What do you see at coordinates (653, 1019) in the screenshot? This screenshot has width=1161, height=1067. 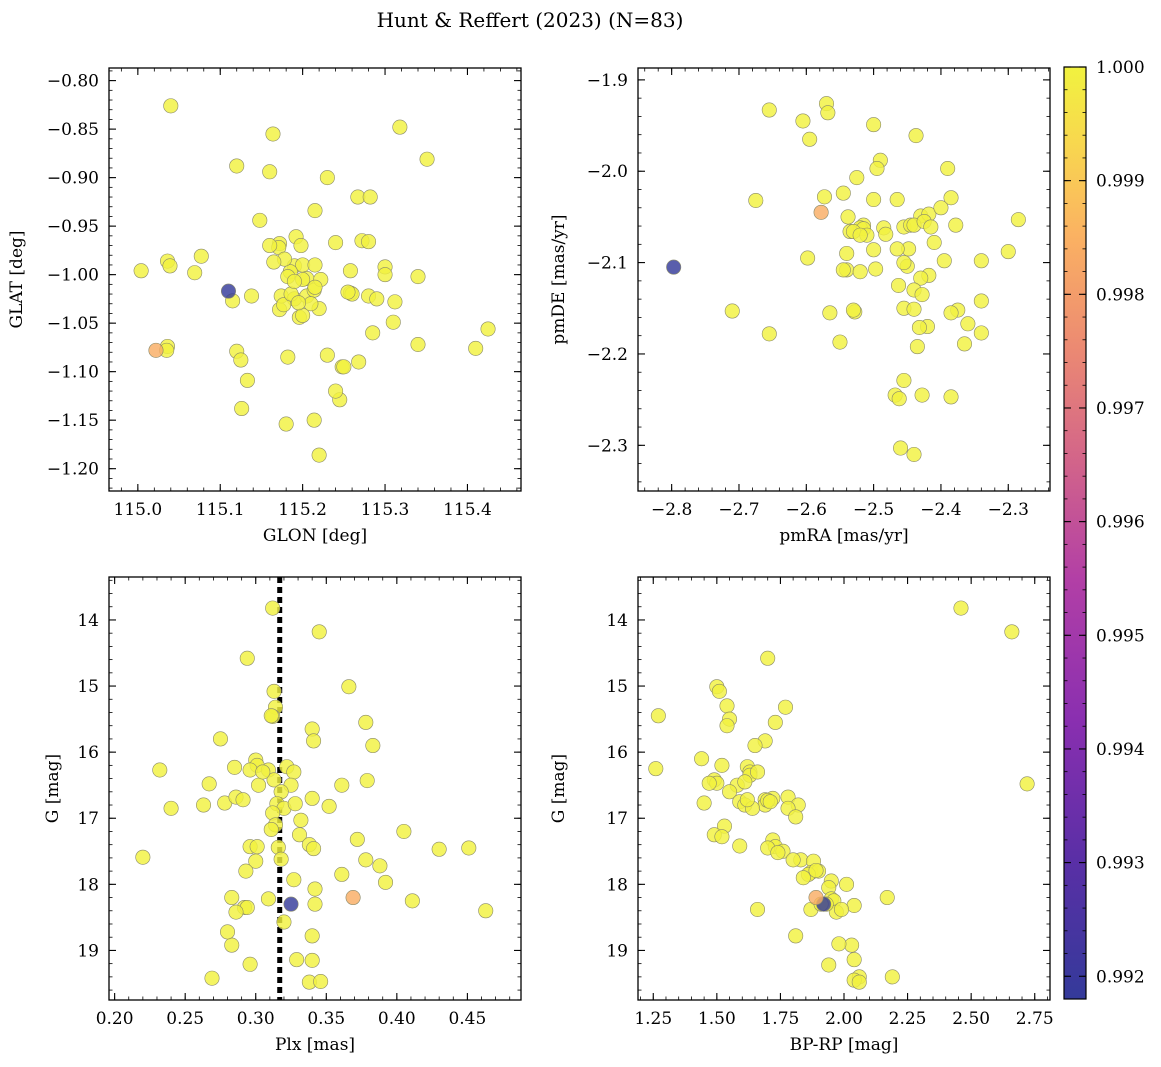 I see `x-tick-label: 1.25` at bounding box center [653, 1019].